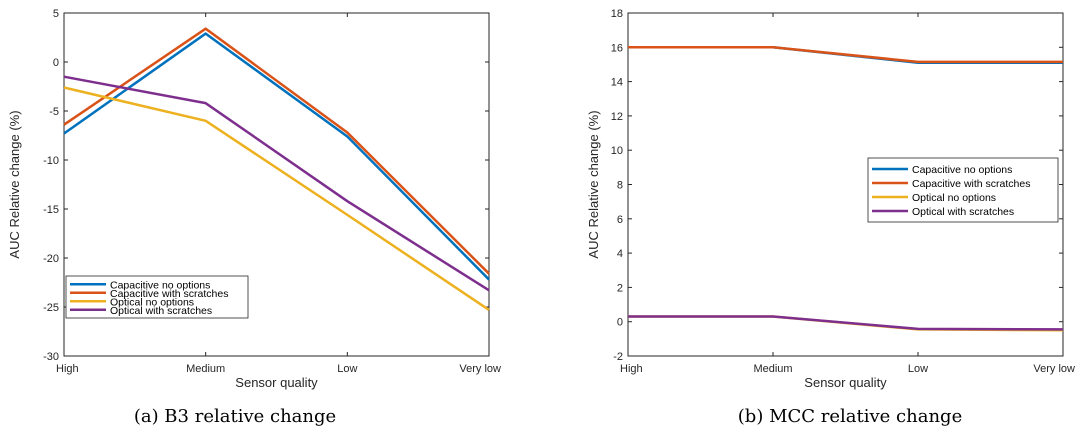 The image size is (1092, 443). Describe the element at coordinates (51, 259) in the screenshot. I see `y-tick-label: -20` at that location.